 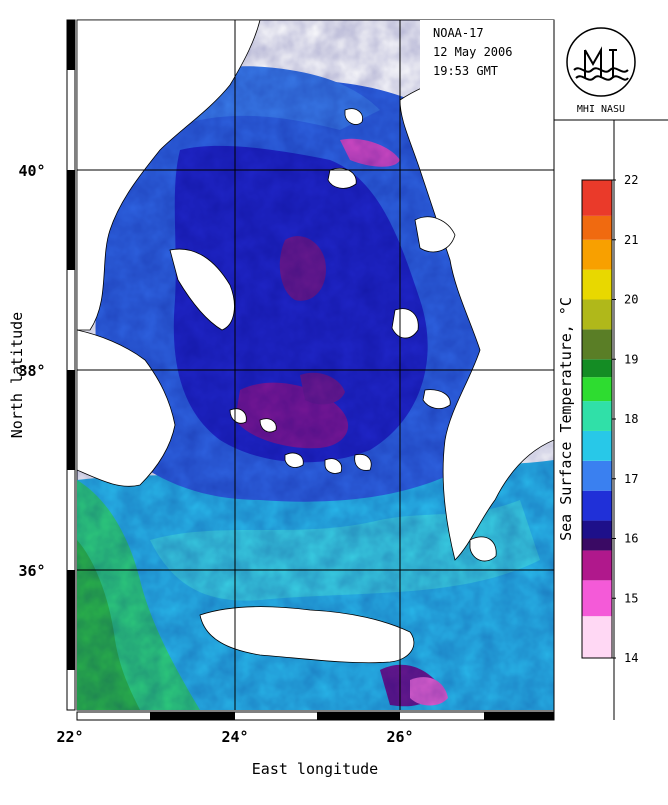 I want to click on info-box-bg, so click(x=487, y=55).